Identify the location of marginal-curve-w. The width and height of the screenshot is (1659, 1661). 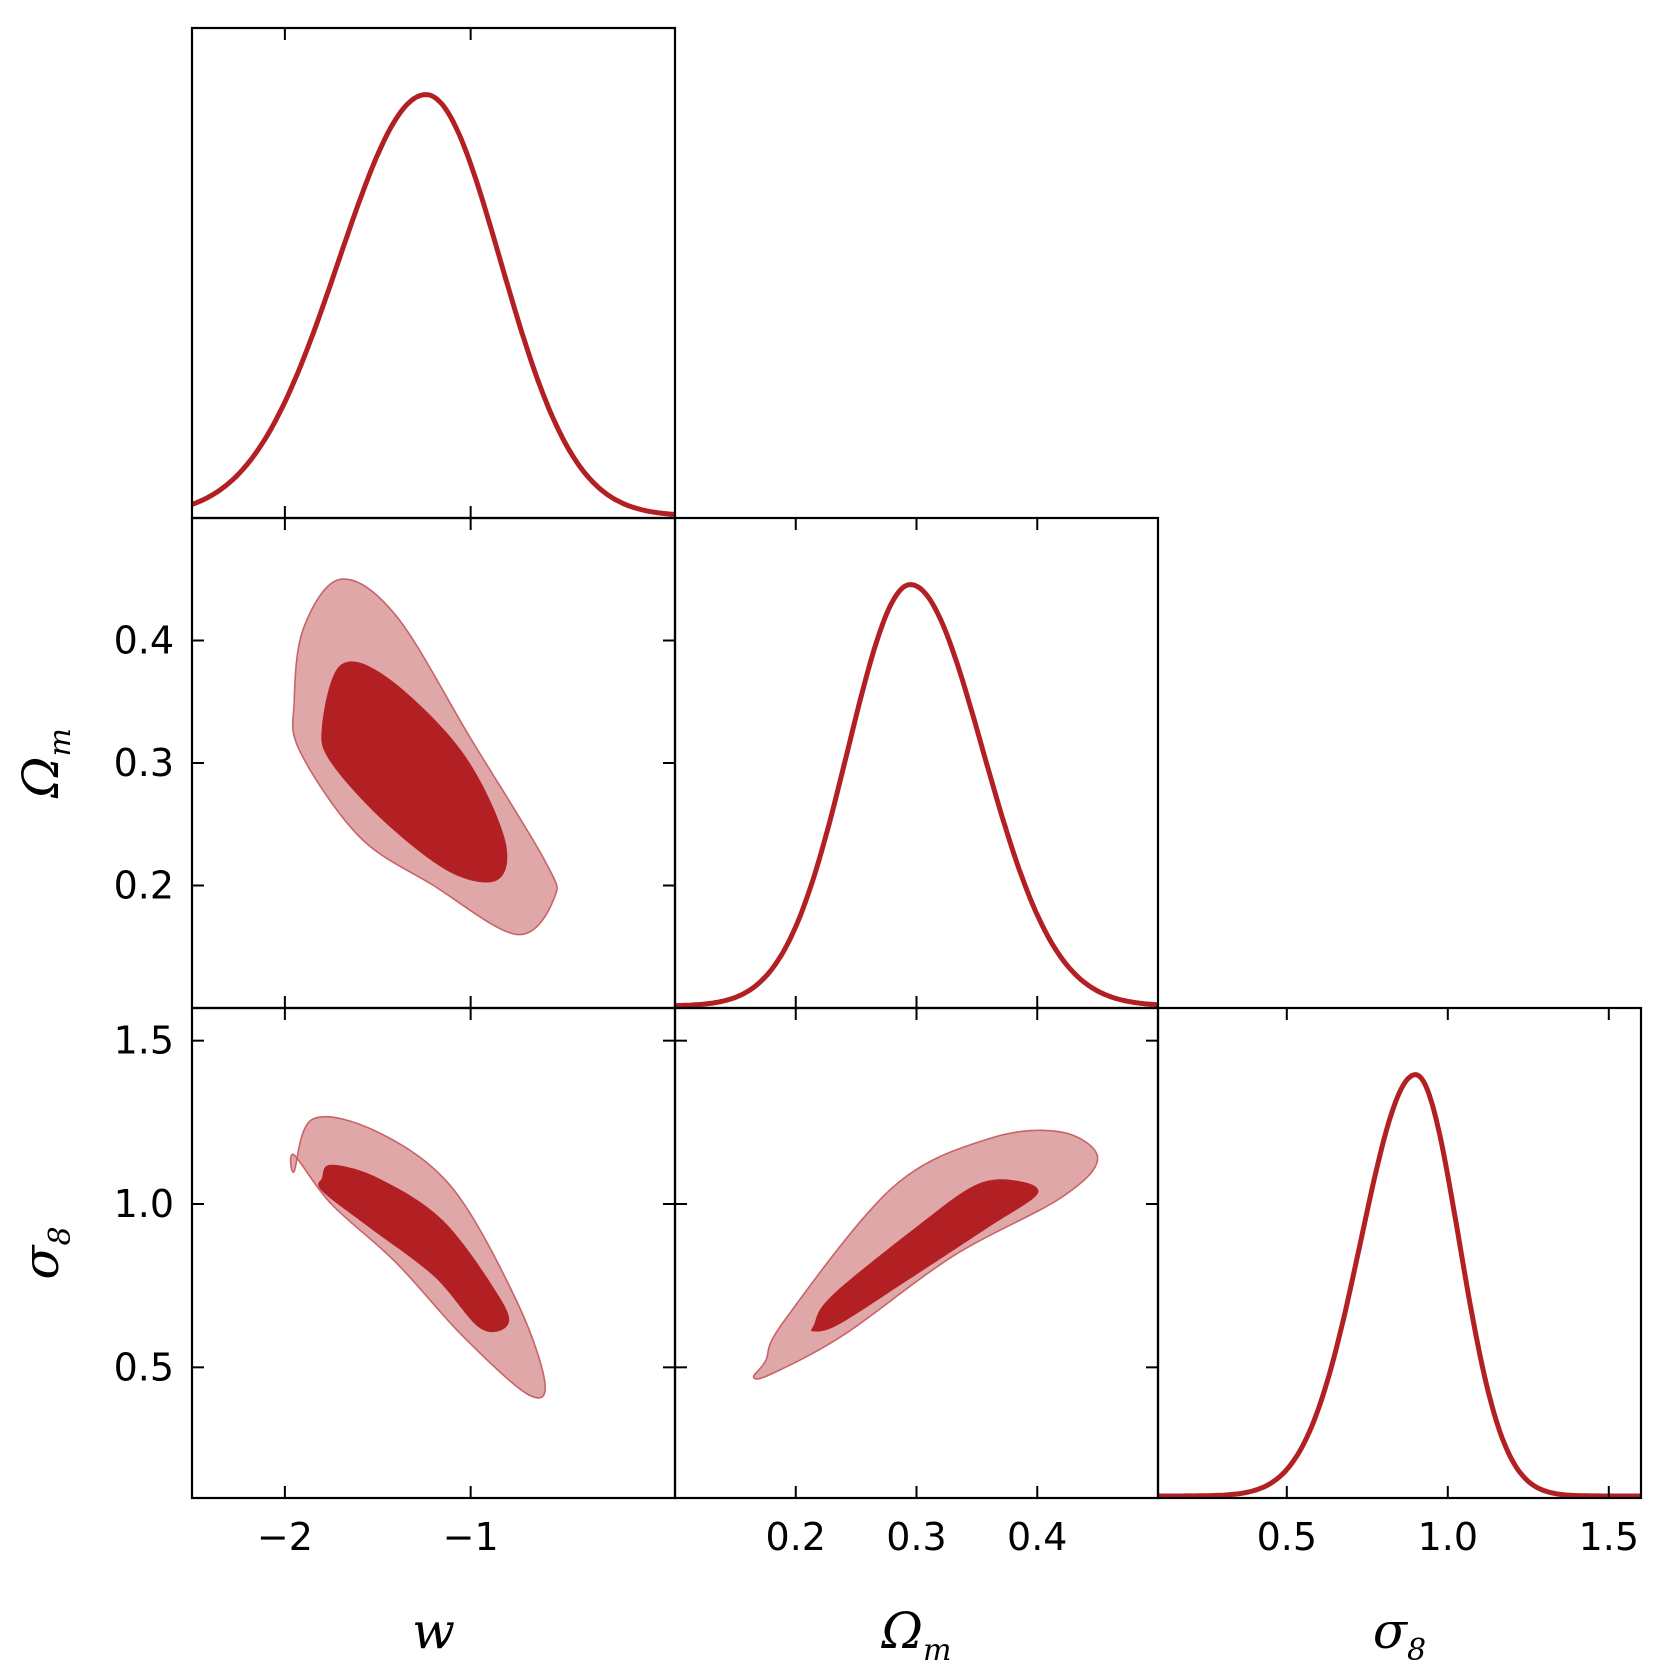
(433, 304).